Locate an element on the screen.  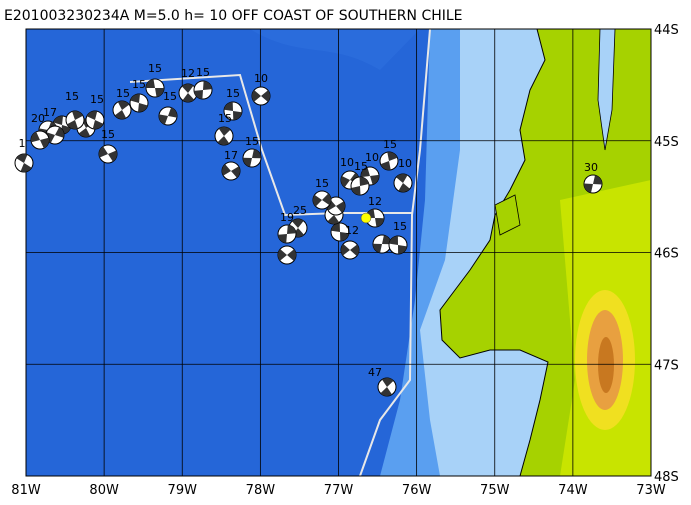
epicenter-star is located at coordinates (366, 218).